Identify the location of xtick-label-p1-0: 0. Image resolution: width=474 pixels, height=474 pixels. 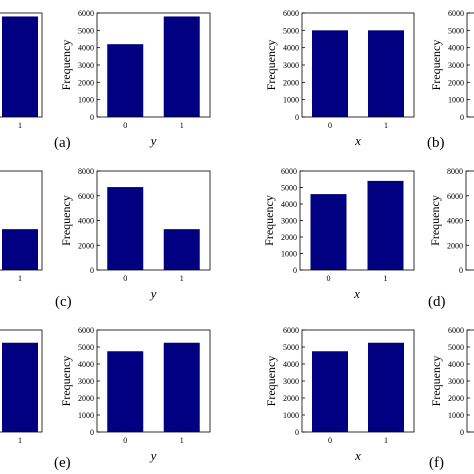
(125, 125).